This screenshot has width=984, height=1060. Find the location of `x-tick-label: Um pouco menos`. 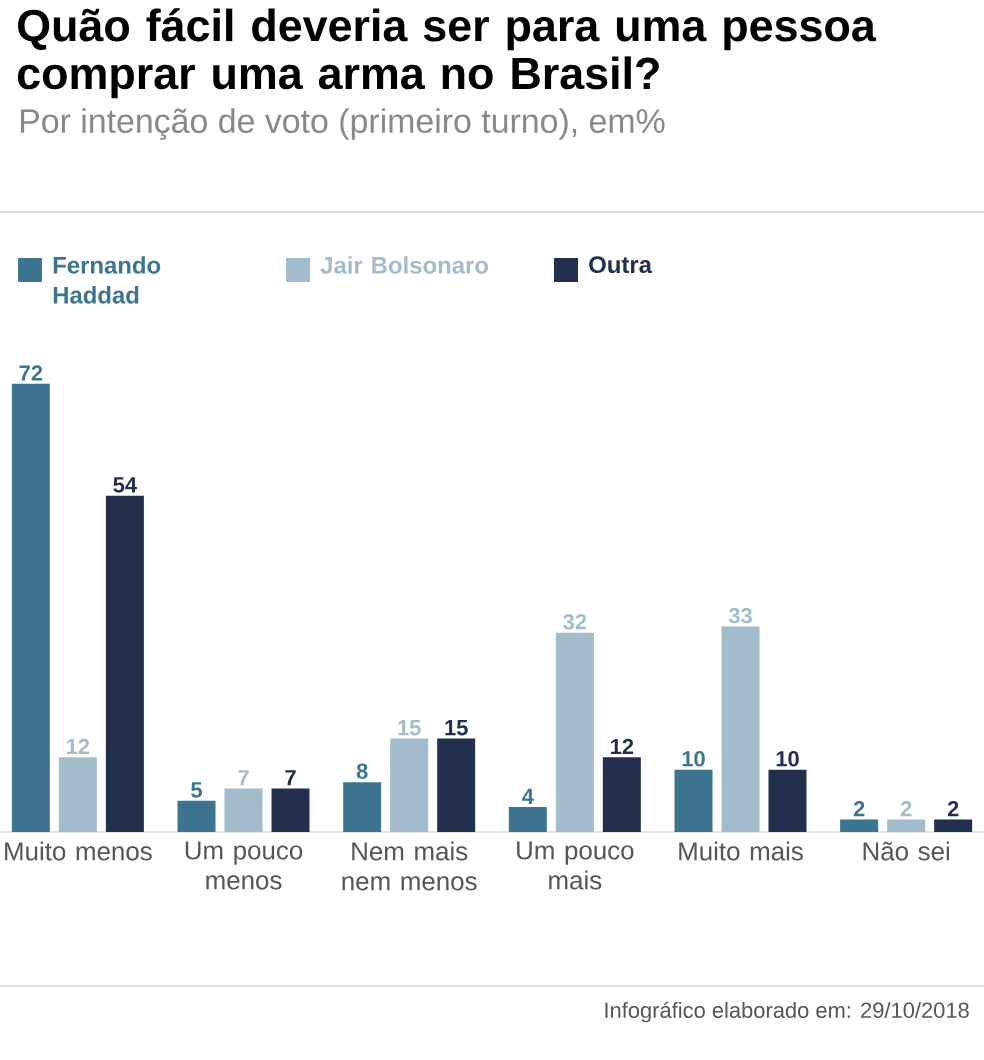

x-tick-label: Um pouco menos is located at coordinates (244, 865).